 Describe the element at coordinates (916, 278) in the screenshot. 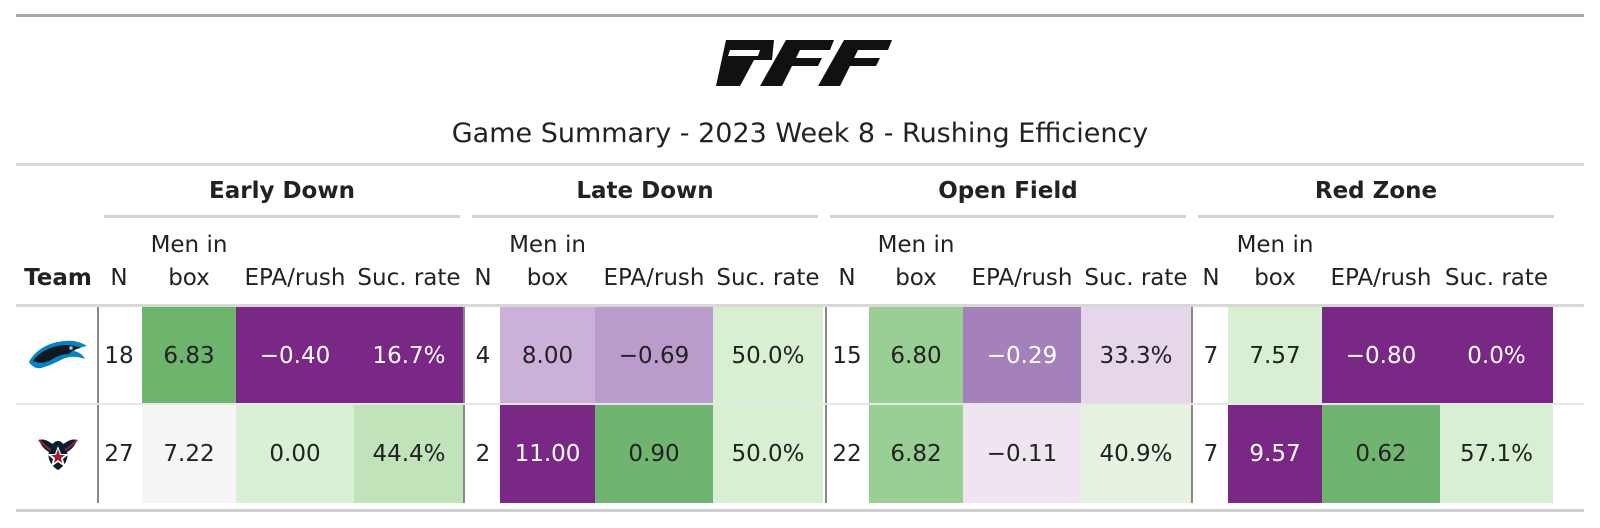

I see `col-header-men-in-box-open-field: box` at that location.